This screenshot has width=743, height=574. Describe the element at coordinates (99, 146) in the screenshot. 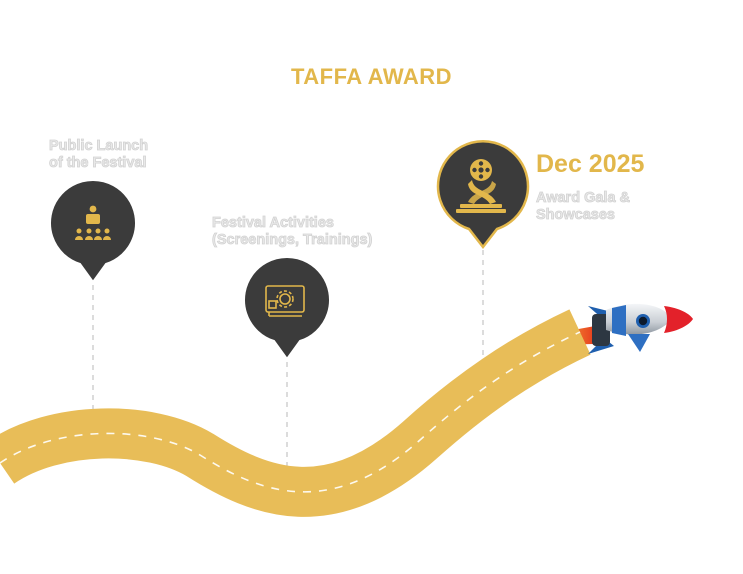

I see `milestone-label-1-line-1: Public Launch` at that location.